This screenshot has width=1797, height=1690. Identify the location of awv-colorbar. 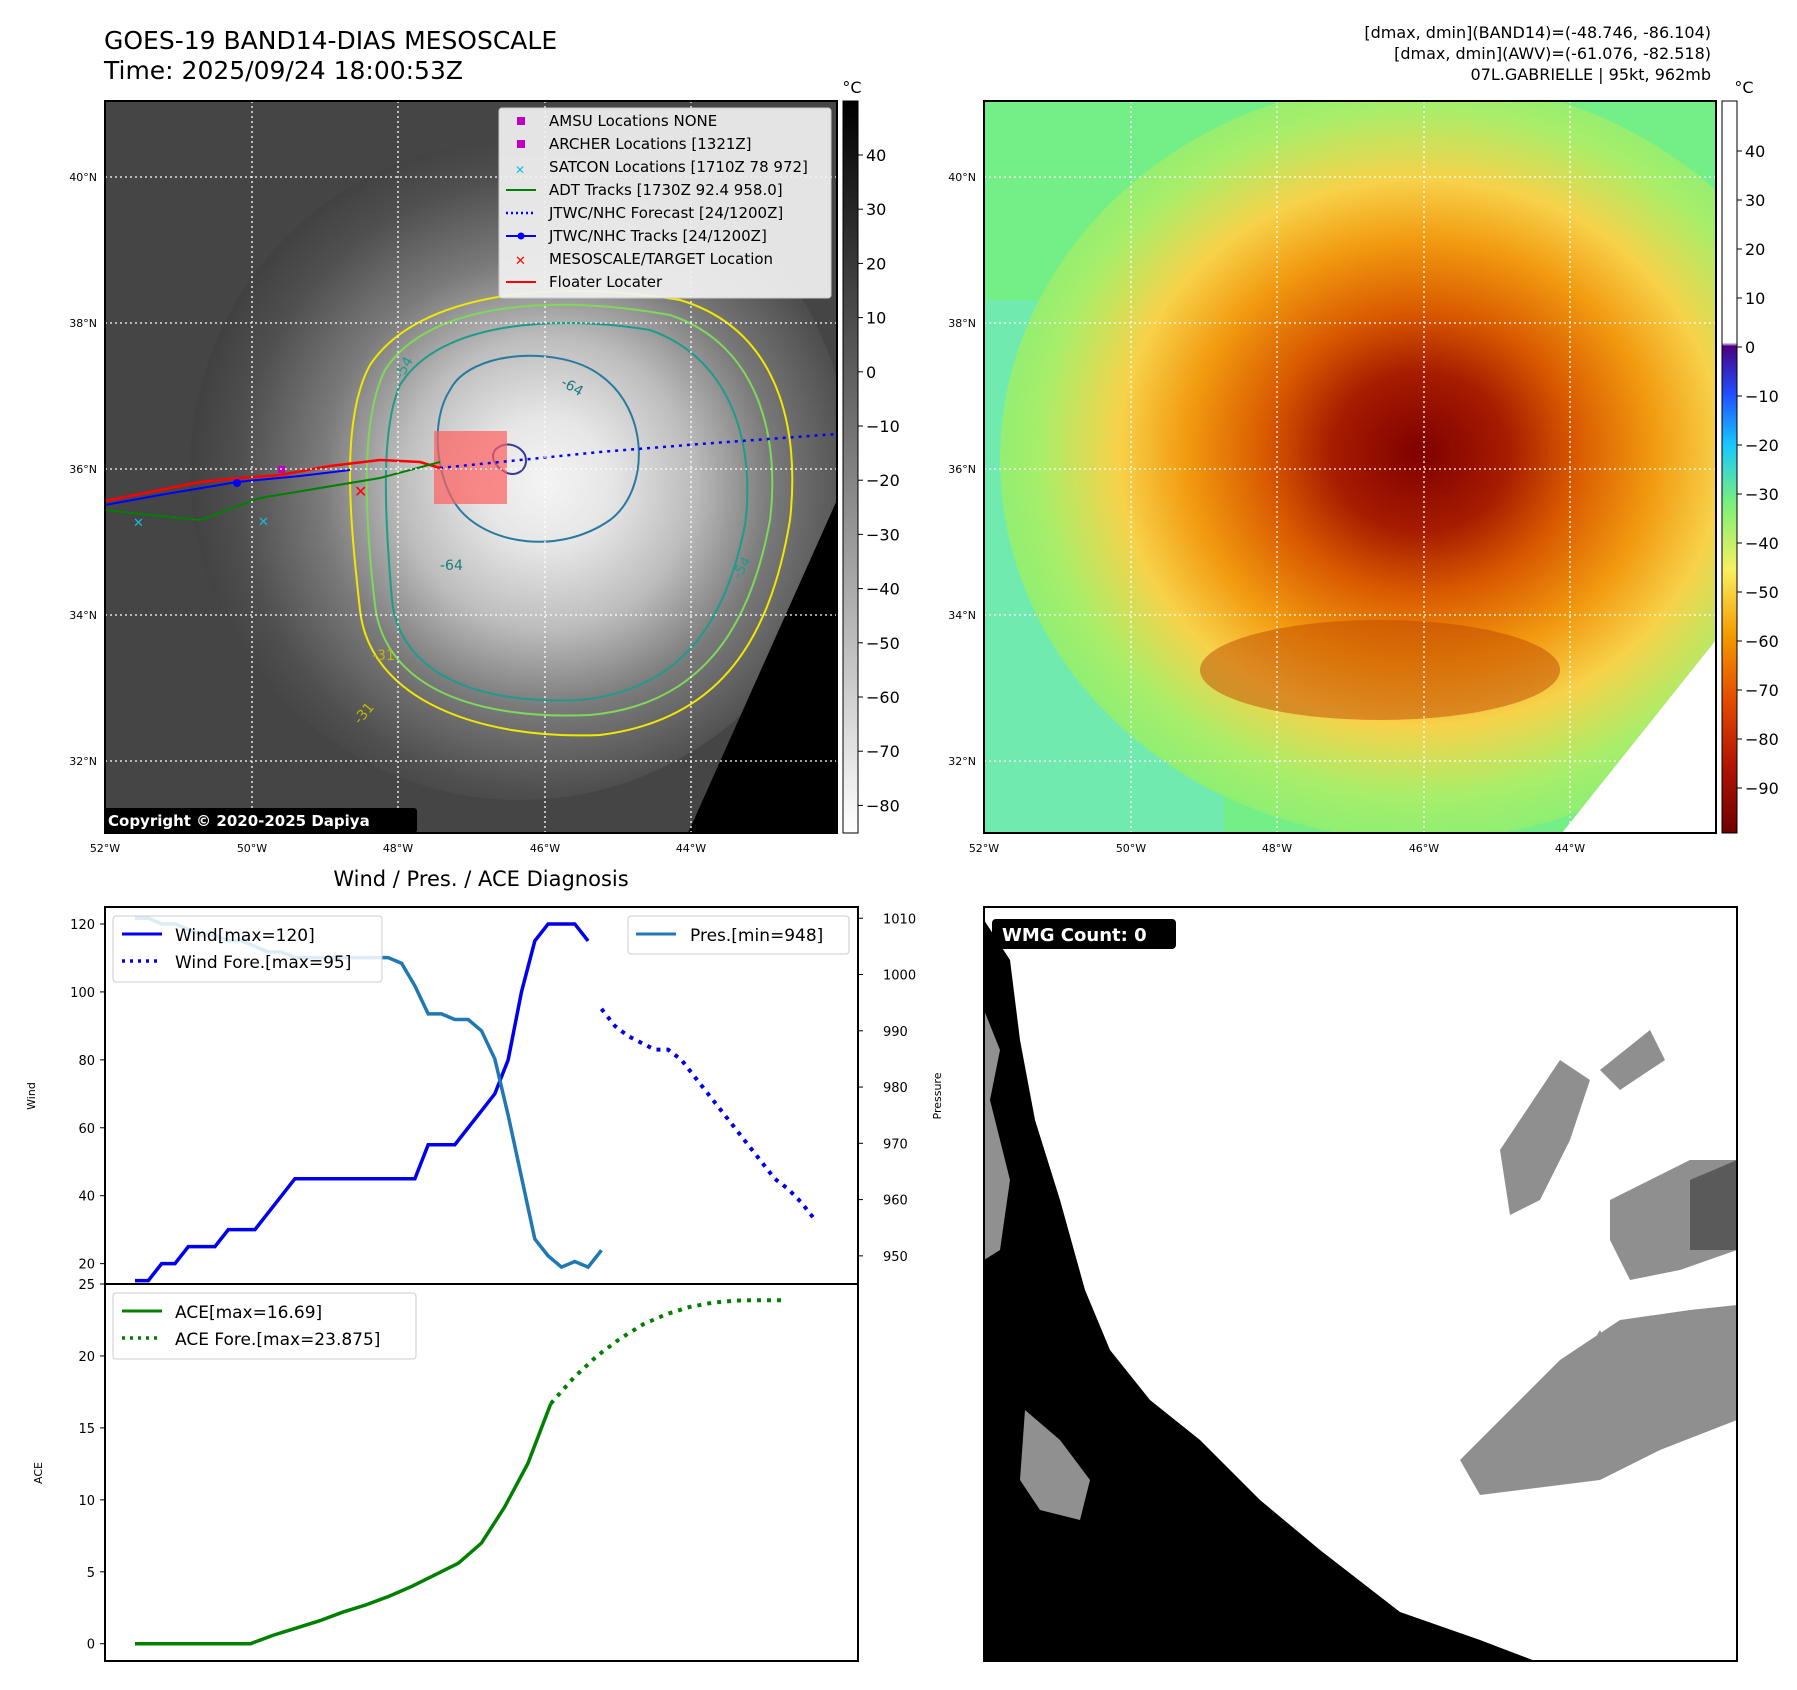
(1729, 467).